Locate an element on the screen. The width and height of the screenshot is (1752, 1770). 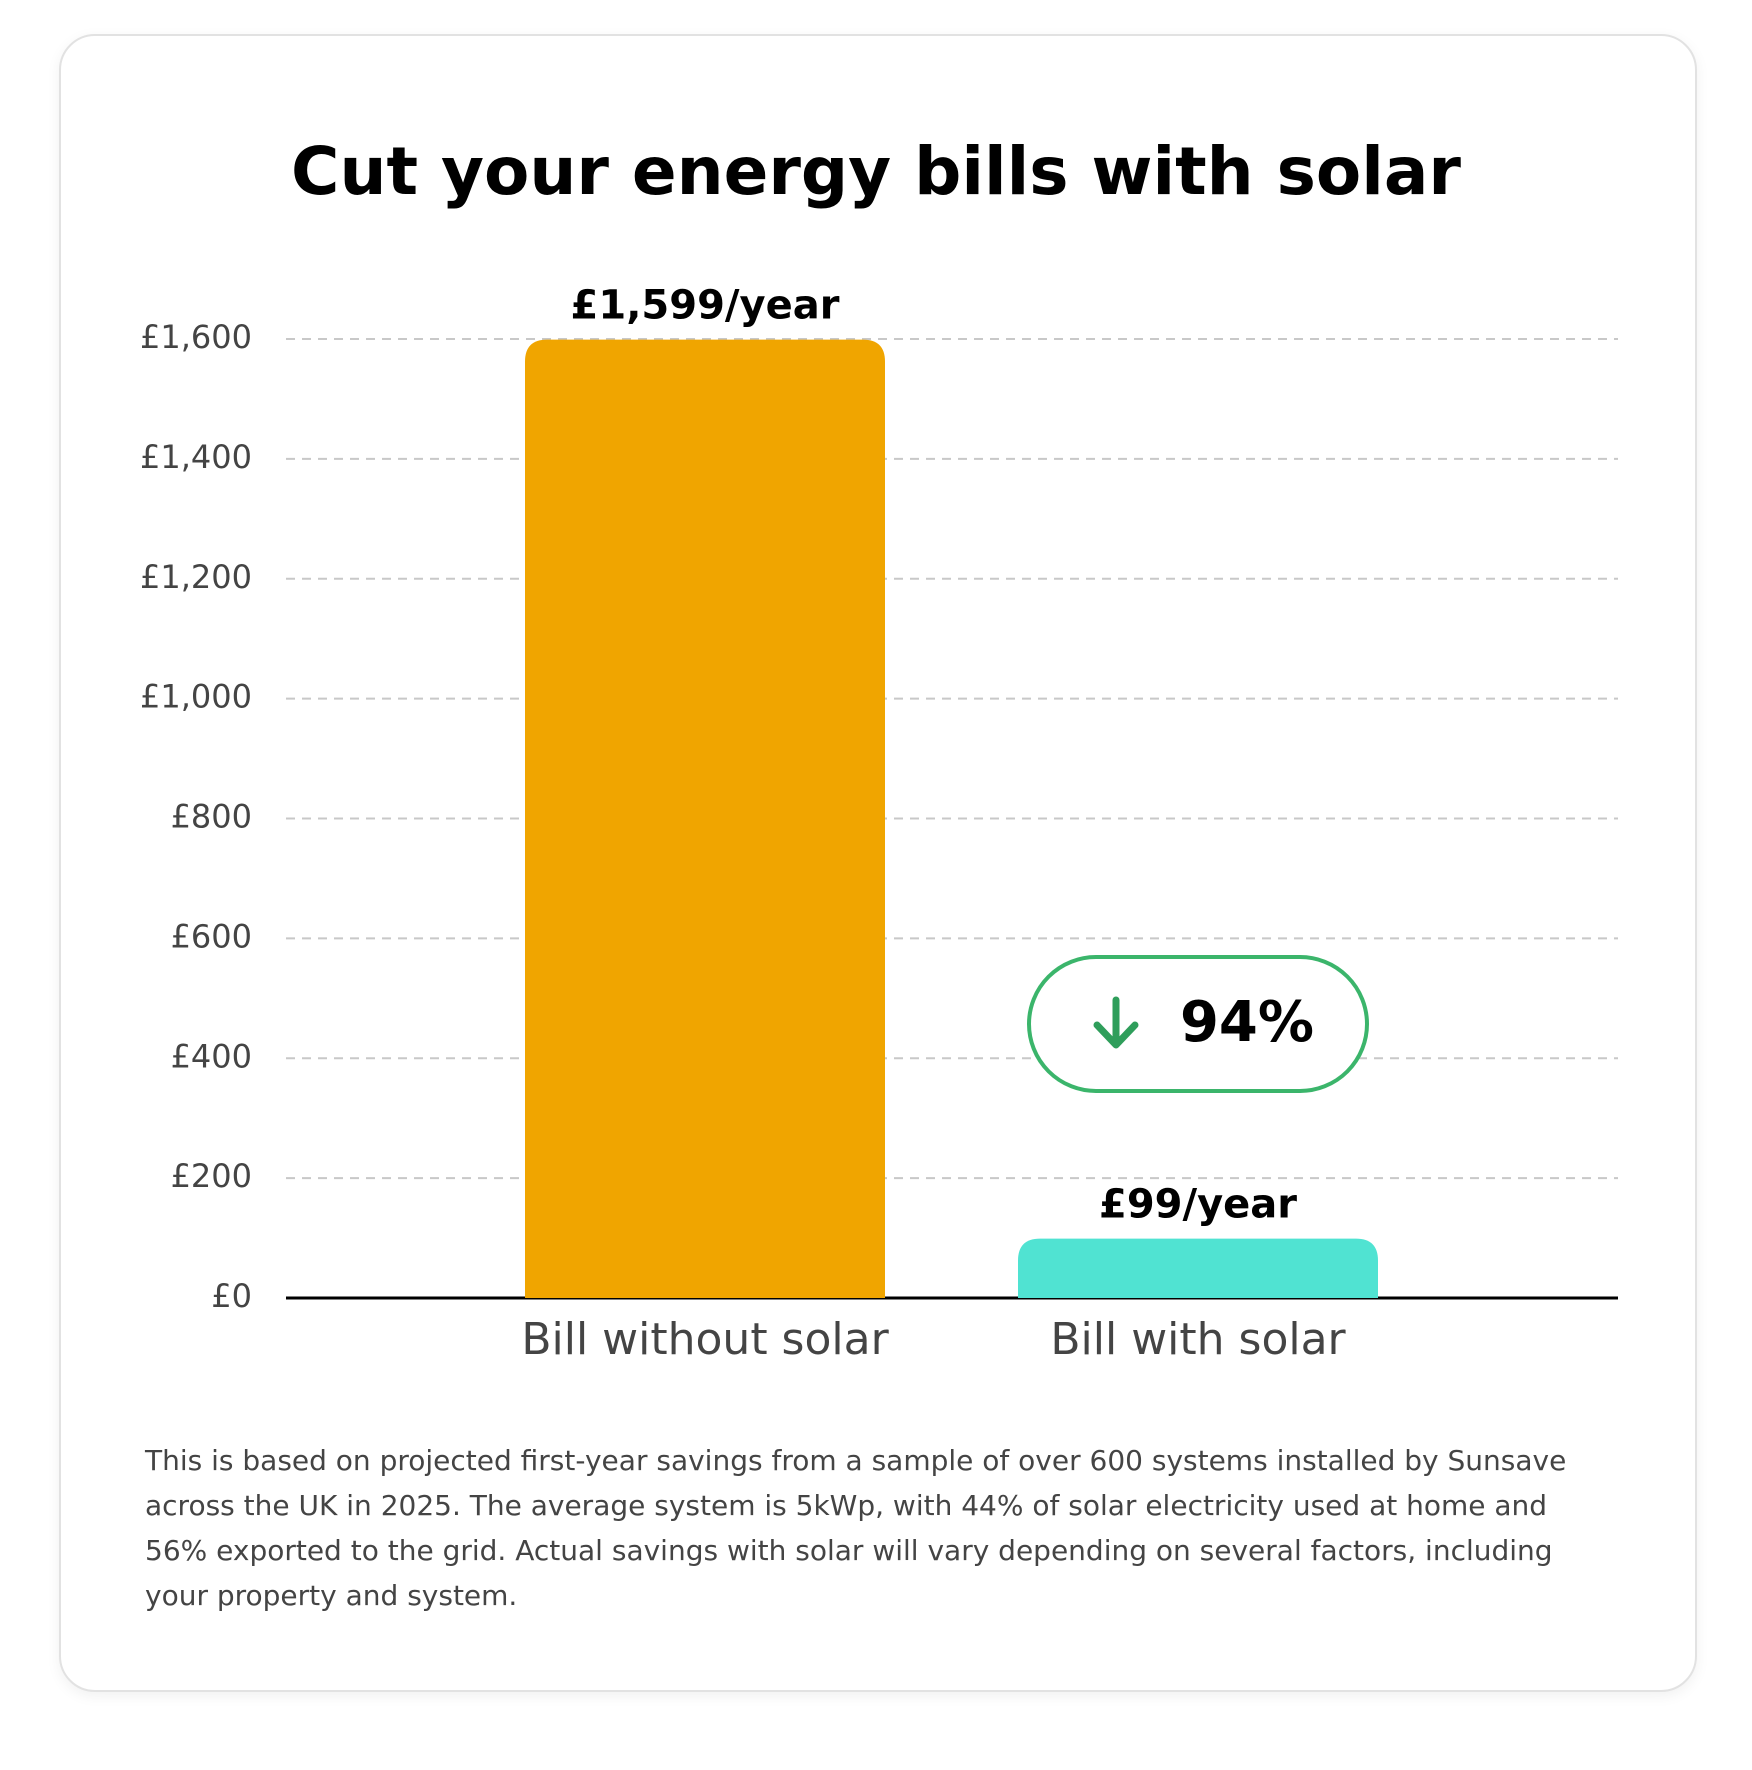
y-tick-label: £1,200 is located at coordinates (196, 577).